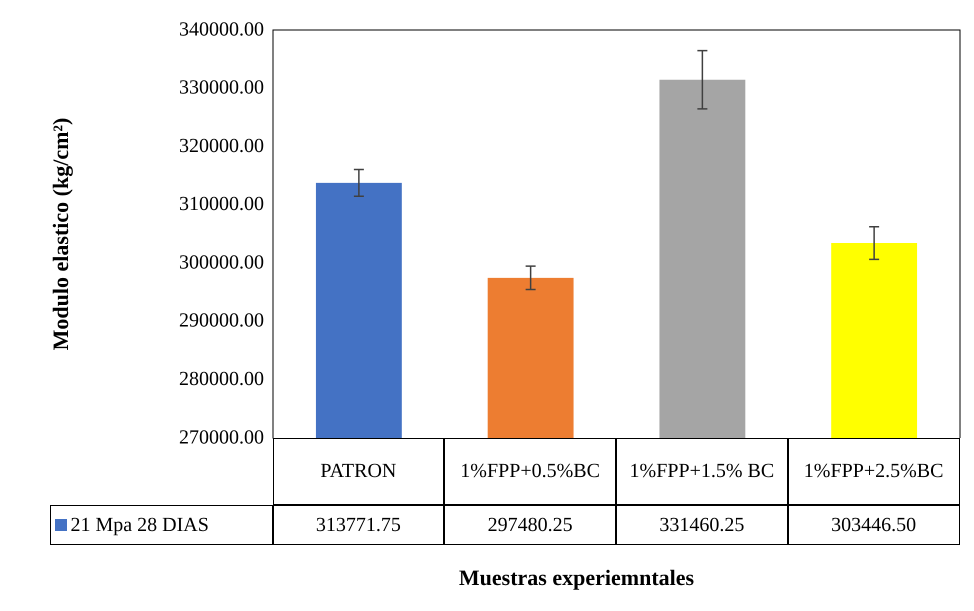 The width and height of the screenshot is (974, 611). I want to click on legend-label: 21 Mpa 28 DIAS, so click(139, 524).